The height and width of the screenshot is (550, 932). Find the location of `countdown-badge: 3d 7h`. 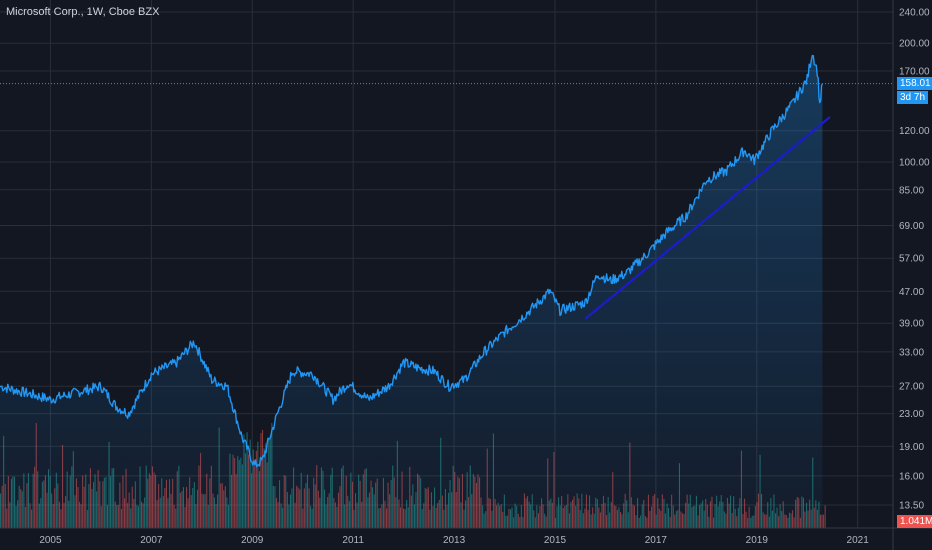

countdown-badge: 3d 7h is located at coordinates (913, 97).